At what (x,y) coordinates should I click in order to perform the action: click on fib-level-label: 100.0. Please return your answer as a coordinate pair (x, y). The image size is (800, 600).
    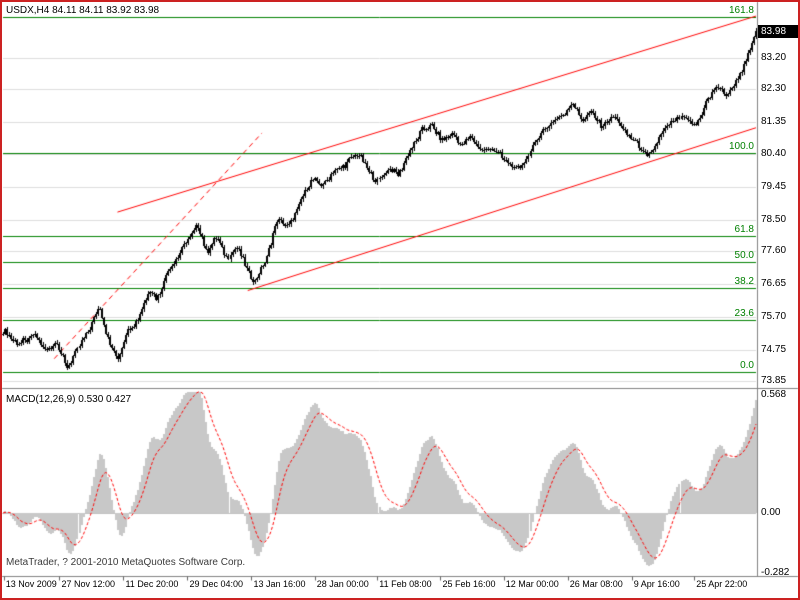
    Looking at the image, I should click on (741, 146).